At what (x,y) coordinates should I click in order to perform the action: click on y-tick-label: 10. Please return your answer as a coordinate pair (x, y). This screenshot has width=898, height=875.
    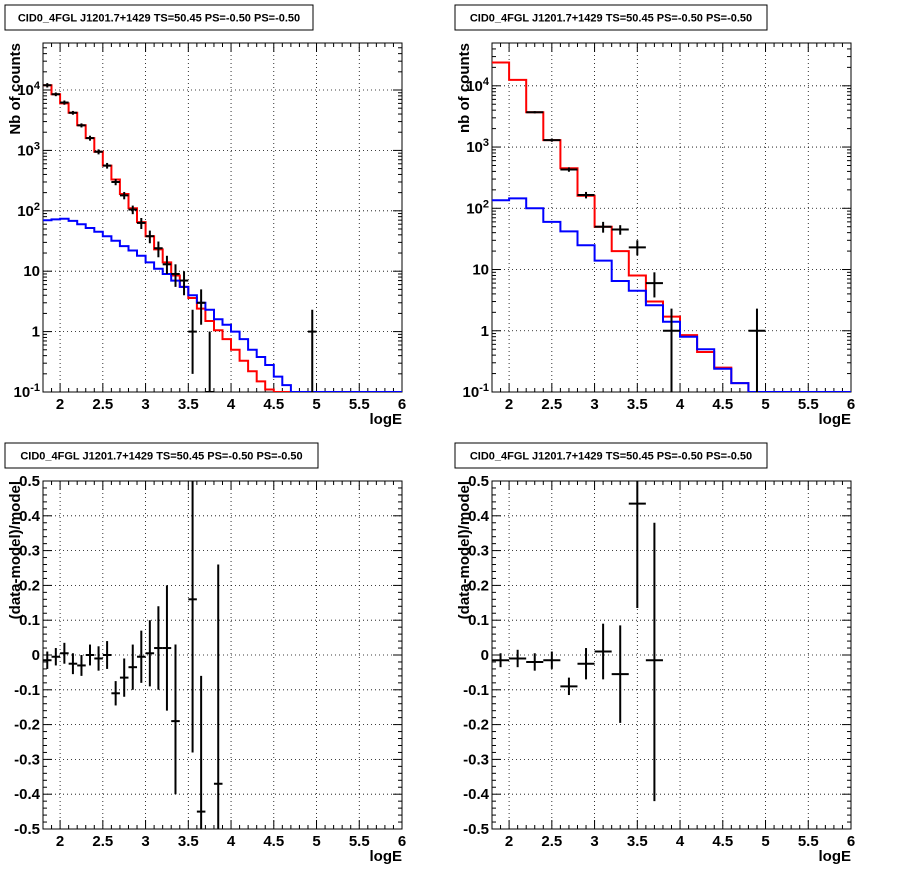
    Looking at the image, I should click on (31, 271).